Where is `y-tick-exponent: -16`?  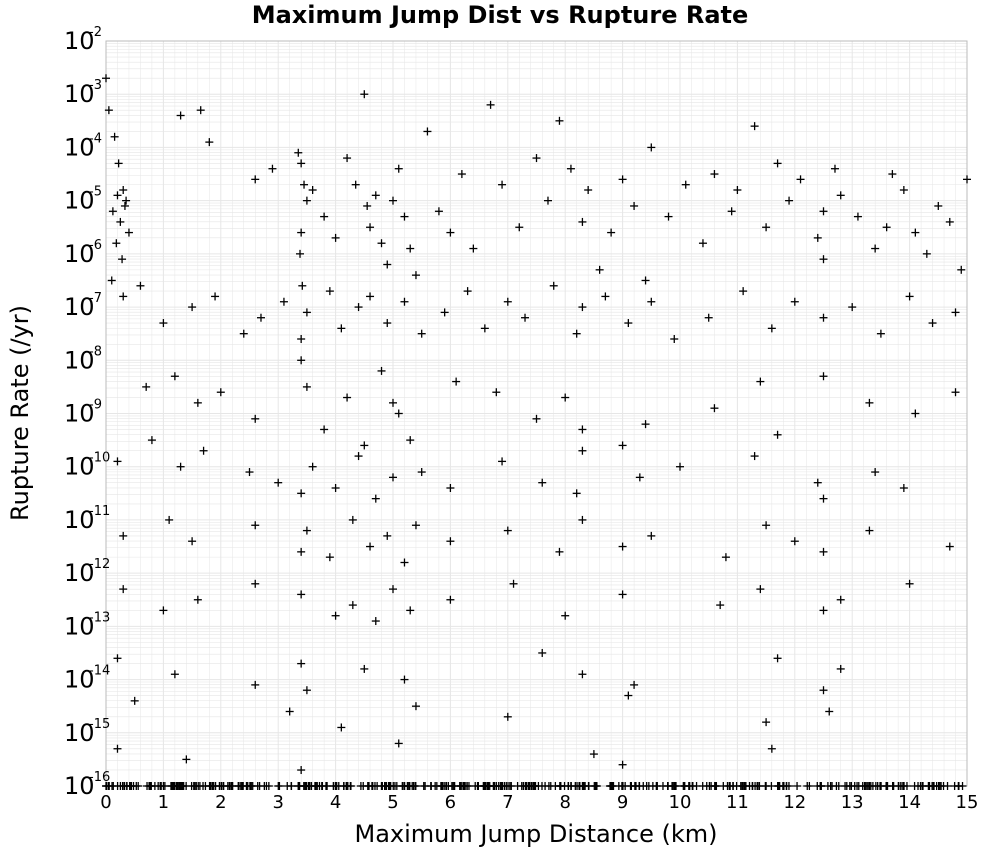
y-tick-exponent: -16 is located at coordinates (99, 777).